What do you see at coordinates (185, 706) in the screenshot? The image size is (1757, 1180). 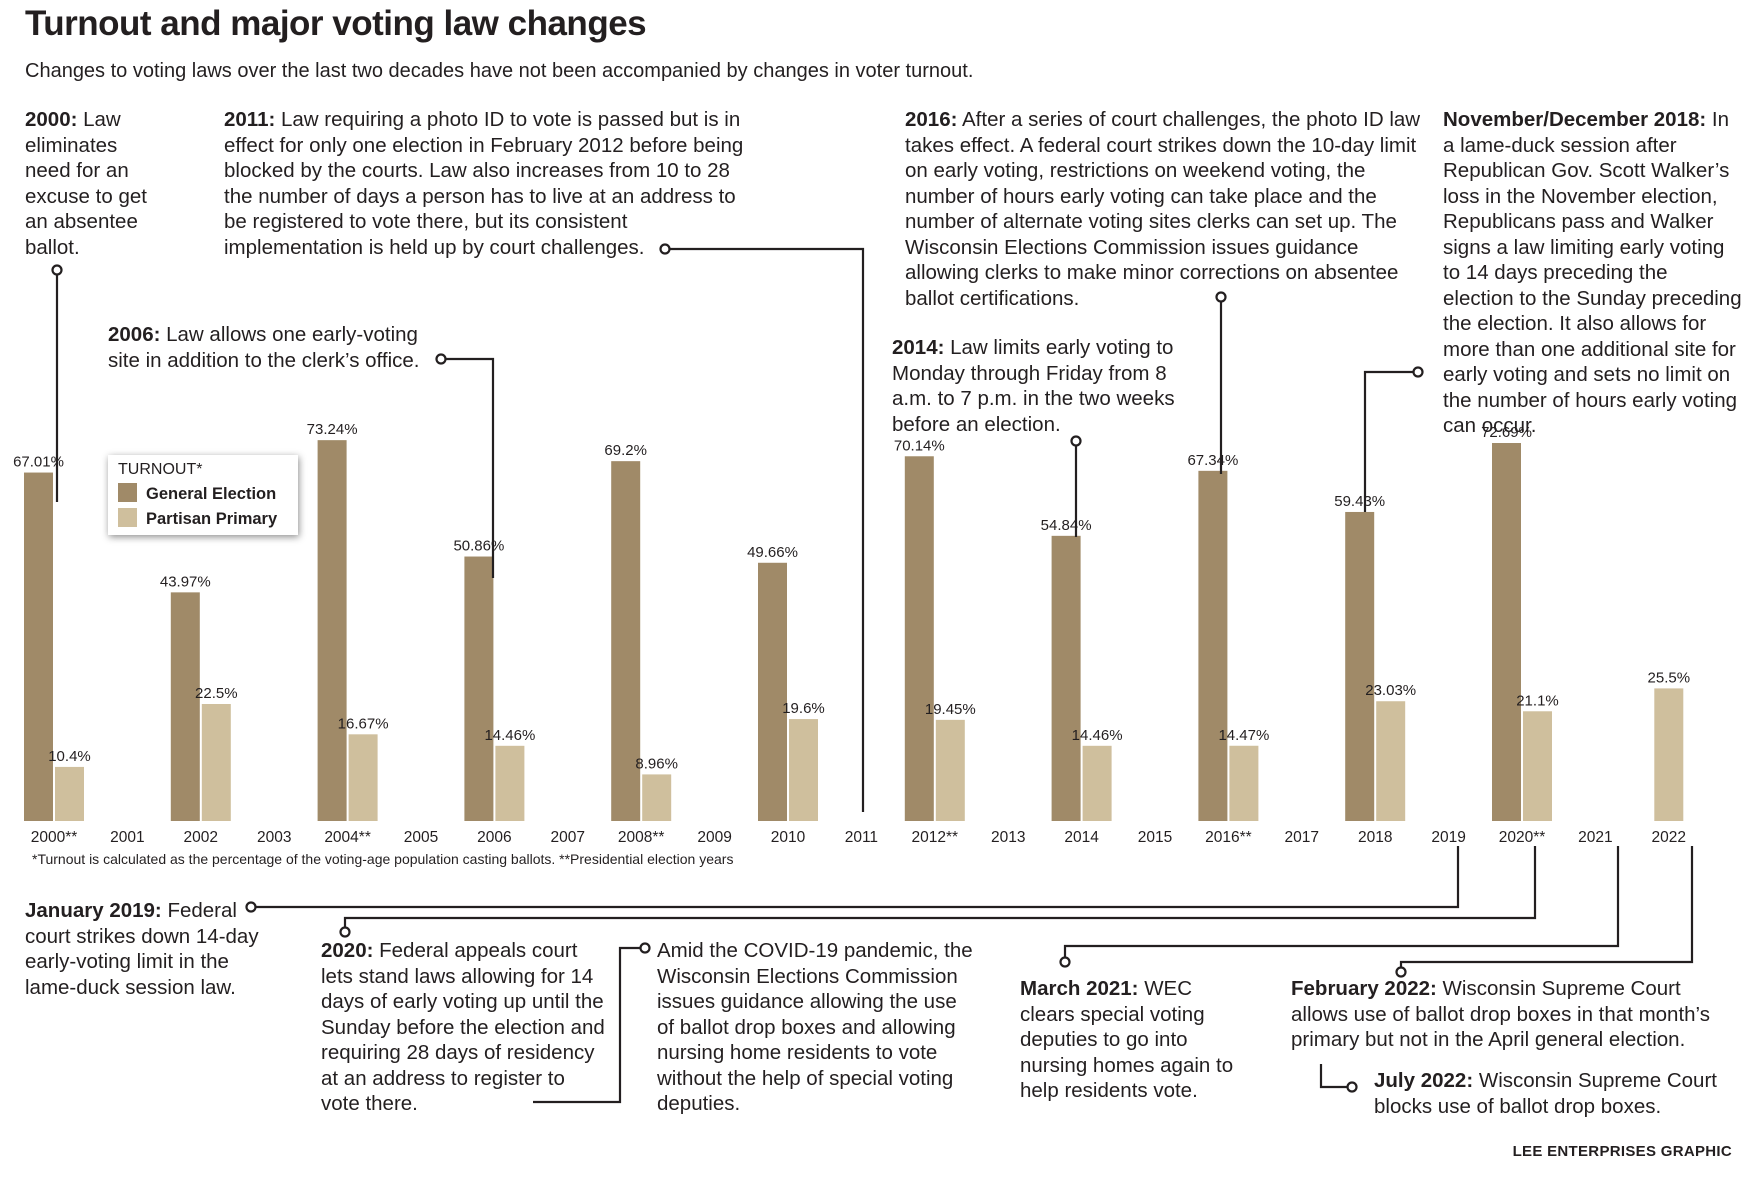 I see `bar-general-2002` at bounding box center [185, 706].